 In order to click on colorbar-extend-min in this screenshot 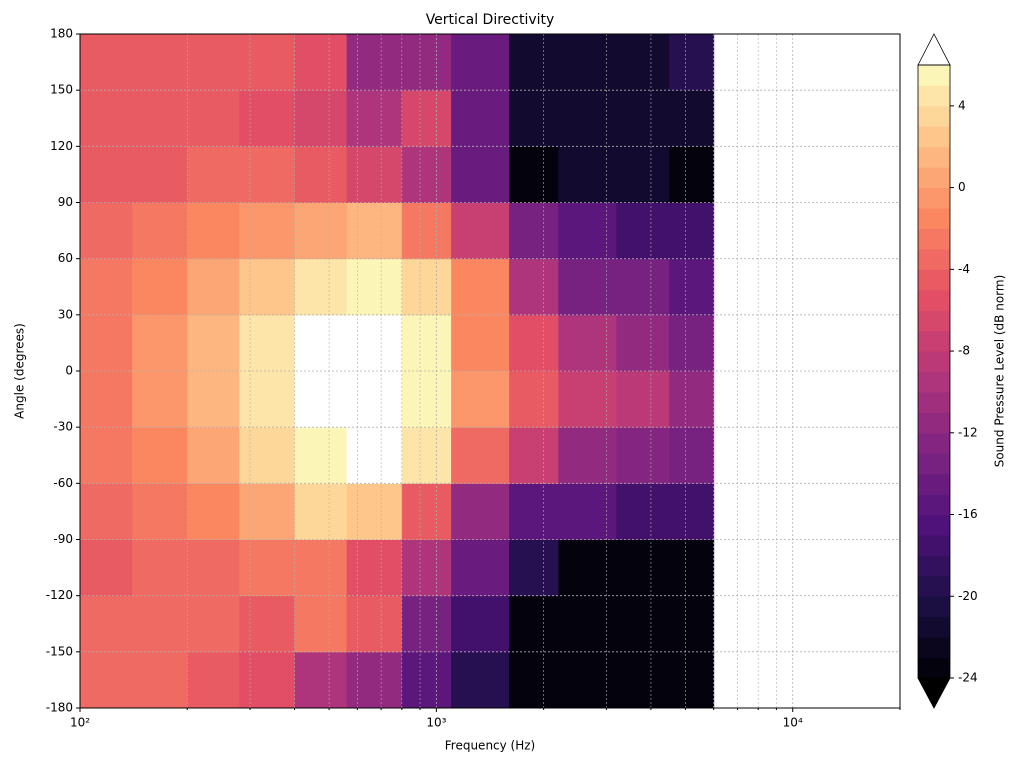, I will do `click(934, 693)`.